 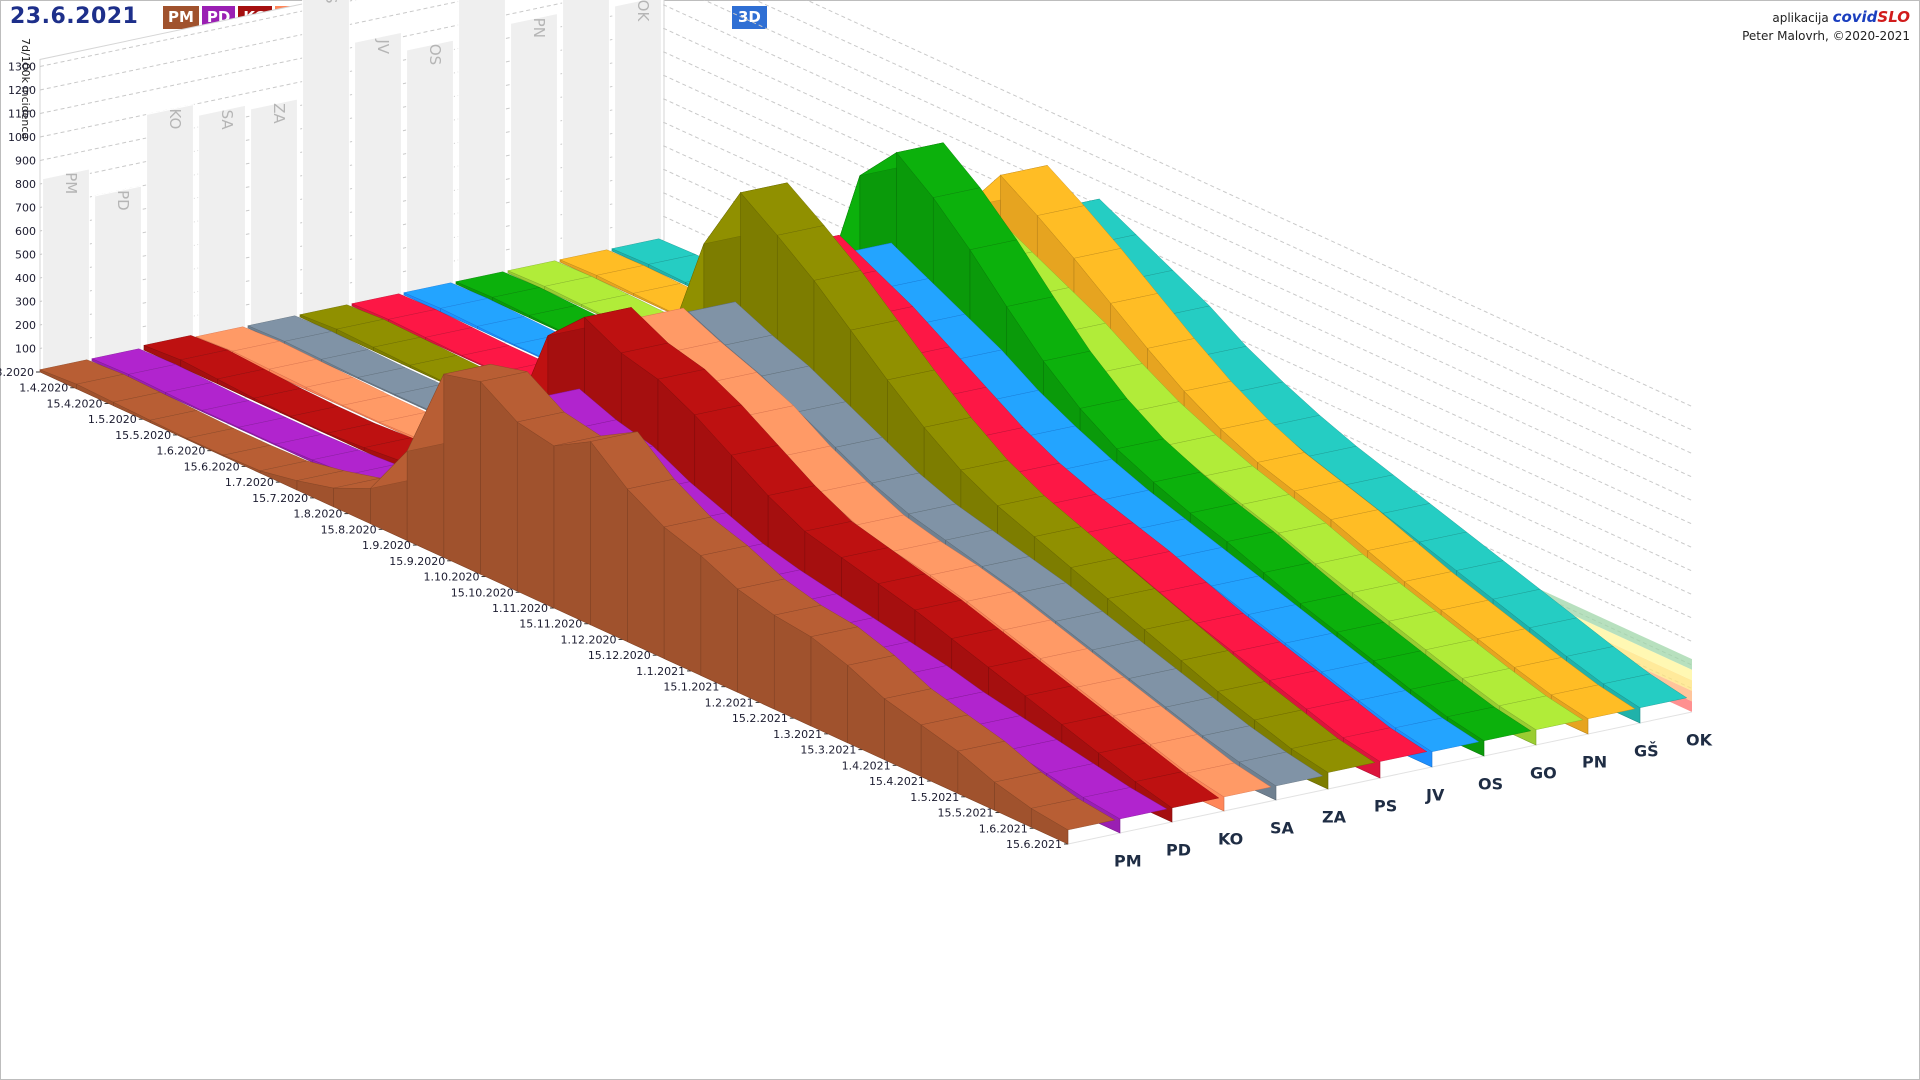 What do you see at coordinates (280, 498) in the screenshot?
I see `x-tick-label: 15.7.2020` at bounding box center [280, 498].